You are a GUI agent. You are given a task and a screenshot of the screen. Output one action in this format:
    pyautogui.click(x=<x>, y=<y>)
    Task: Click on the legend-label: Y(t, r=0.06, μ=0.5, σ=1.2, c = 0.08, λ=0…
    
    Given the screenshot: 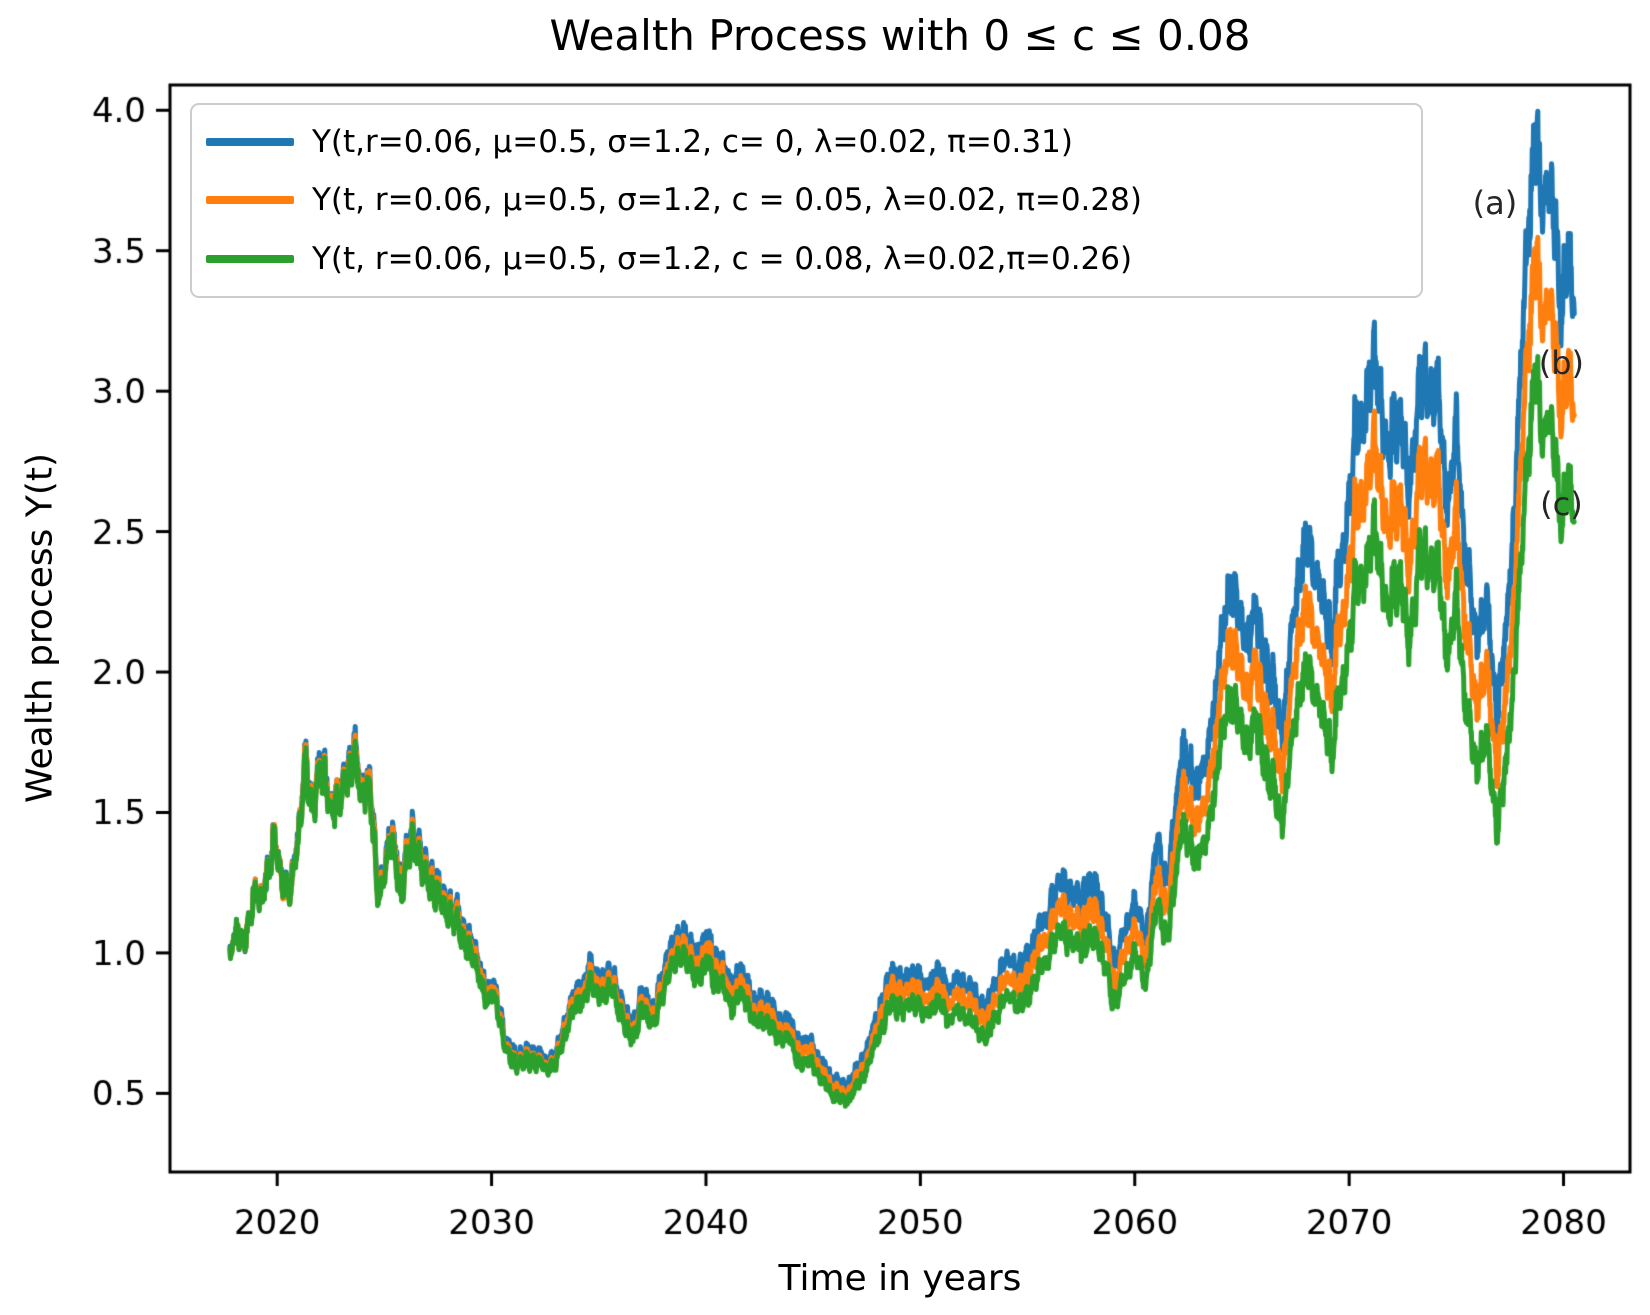 What is the action you would take?
    pyautogui.click(x=722, y=258)
    